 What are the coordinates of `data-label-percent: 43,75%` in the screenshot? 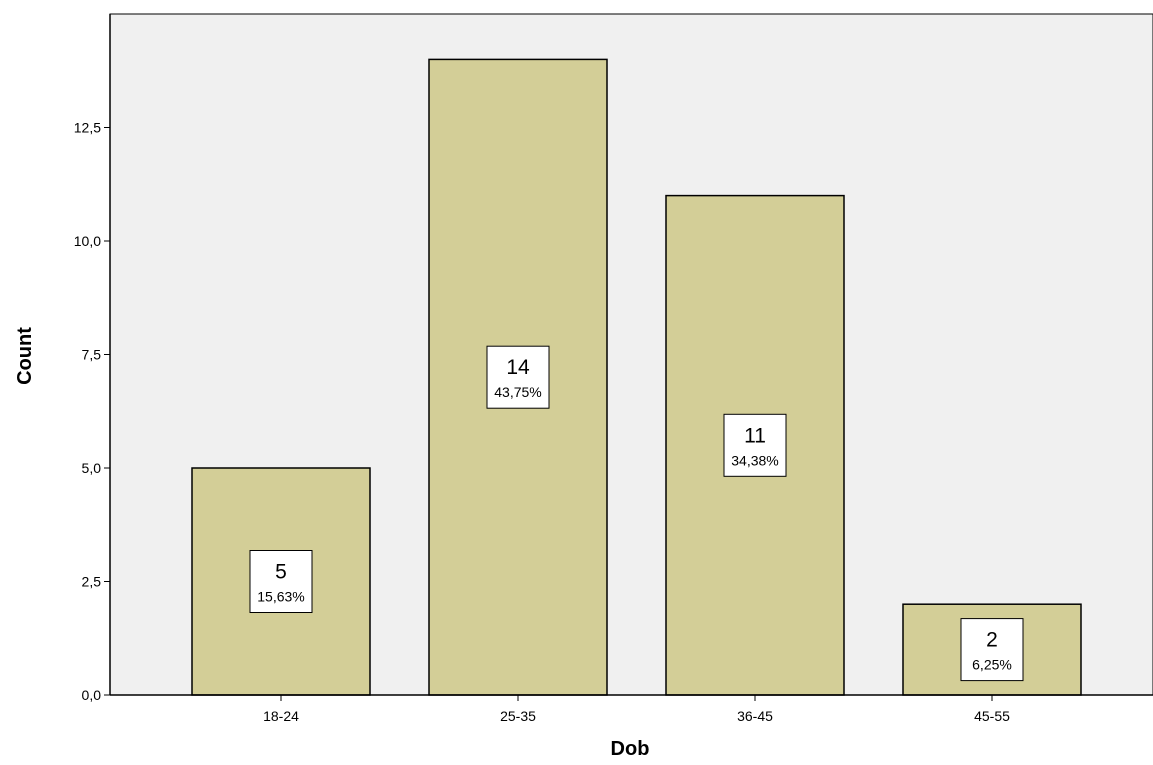 It's located at (517, 392).